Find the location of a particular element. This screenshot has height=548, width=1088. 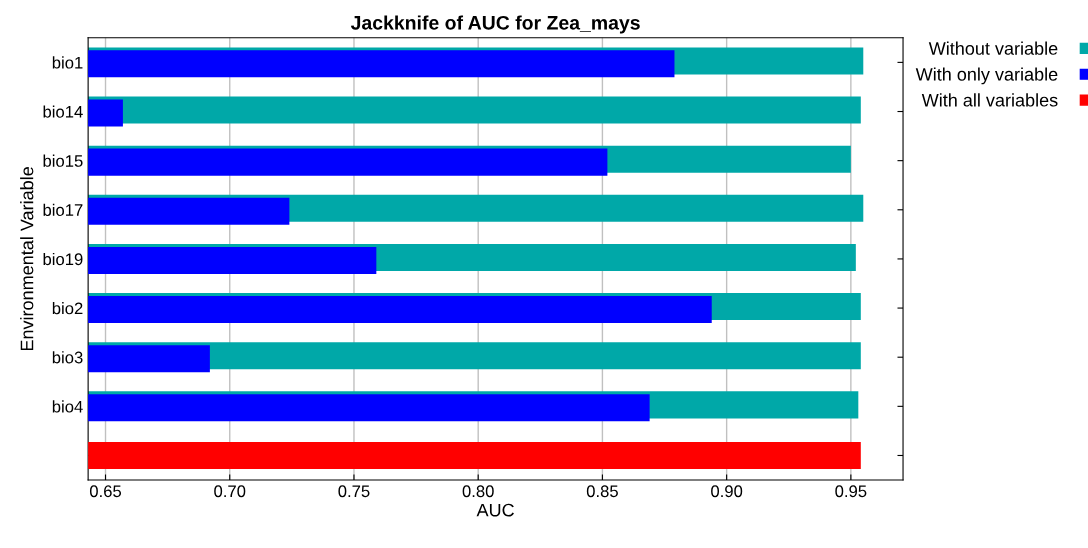

chart-title: Jackknife of AUC for Zea_mays is located at coordinates (495, 24).